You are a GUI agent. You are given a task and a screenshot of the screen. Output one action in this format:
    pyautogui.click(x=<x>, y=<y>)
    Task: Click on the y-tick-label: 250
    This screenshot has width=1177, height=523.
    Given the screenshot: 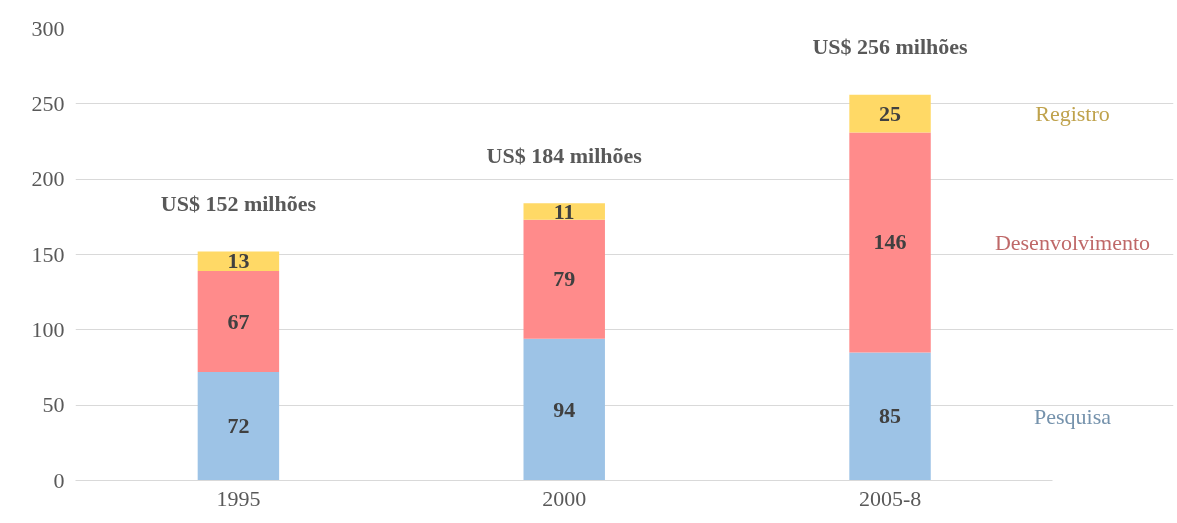 What is the action you would take?
    pyautogui.click(x=48, y=103)
    